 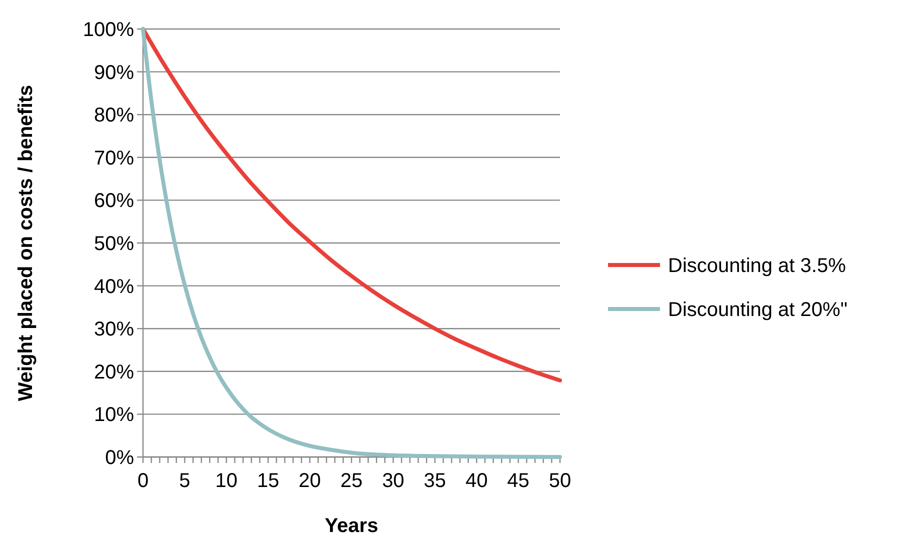 I want to click on legend-label: Discounting at 20%", so click(x=758, y=310).